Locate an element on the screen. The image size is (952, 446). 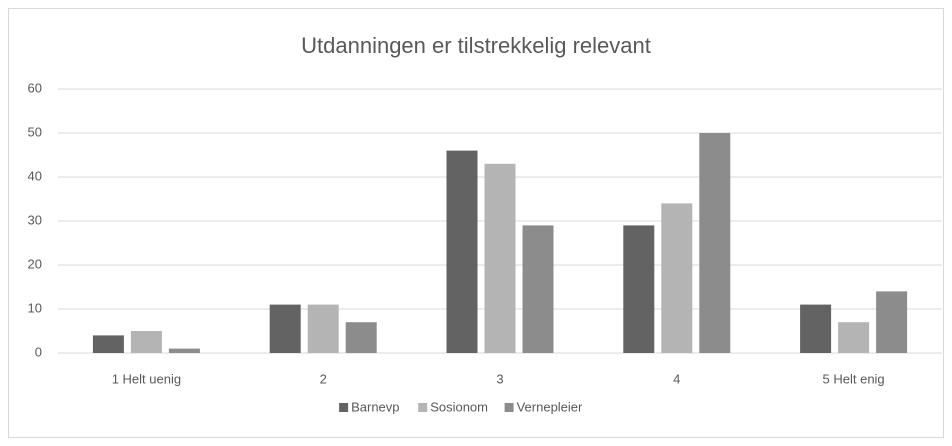
x-tick-label: 3 is located at coordinates (499, 378).